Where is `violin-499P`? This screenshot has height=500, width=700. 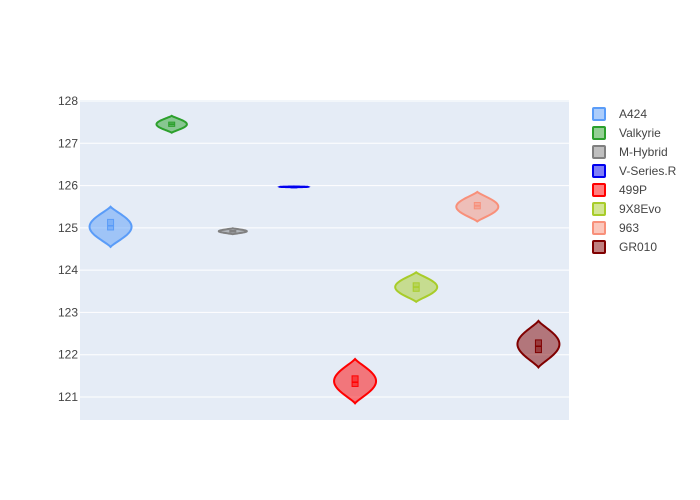
violin-499P is located at coordinates (355, 381).